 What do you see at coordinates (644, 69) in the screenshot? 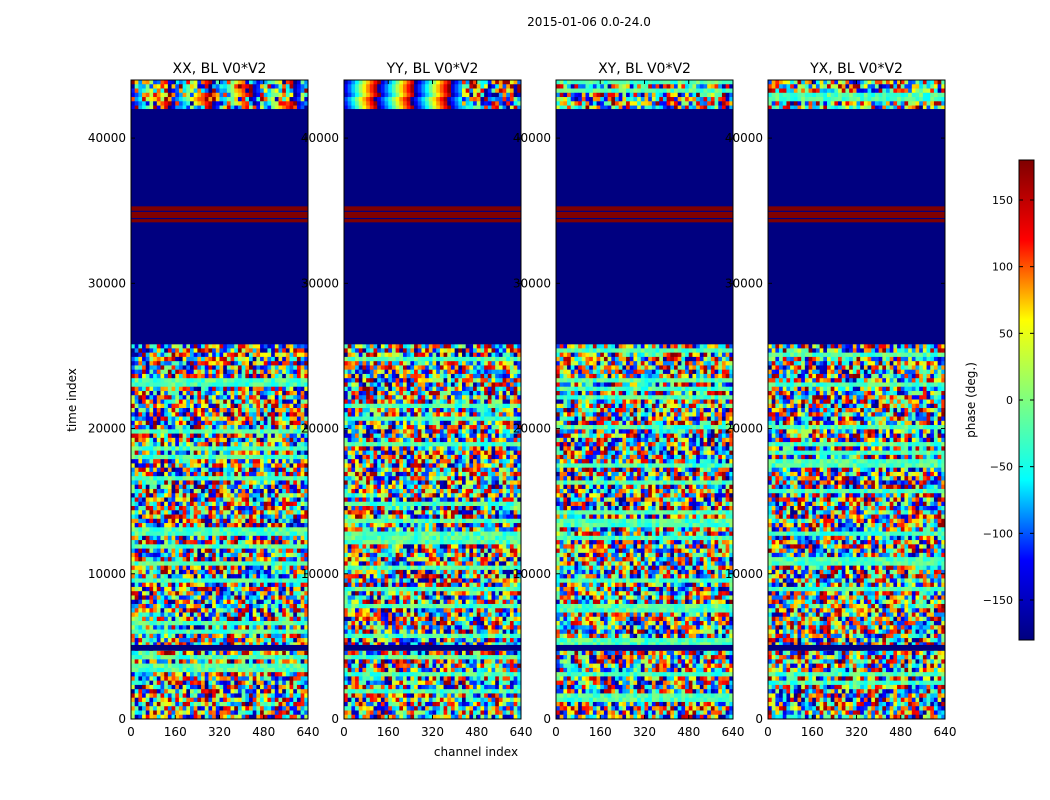
I see `panel-title: XY, BL V0*V2` at bounding box center [644, 69].